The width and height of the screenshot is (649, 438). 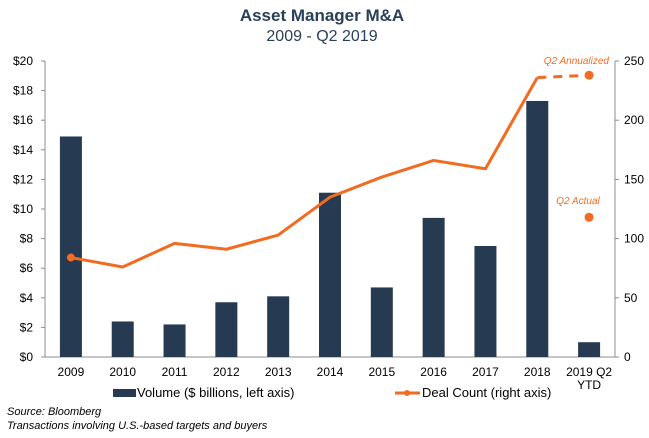 What do you see at coordinates (537, 372) in the screenshot?
I see `x-axis-tick-label: 2018` at bounding box center [537, 372].